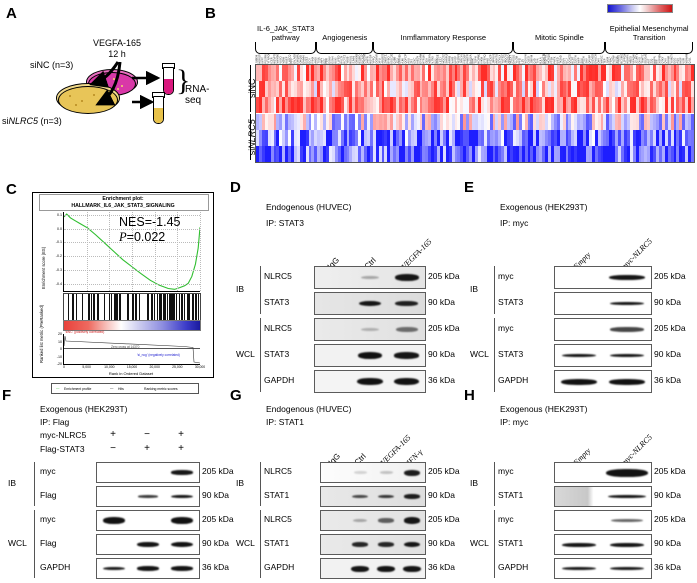 This screenshot has height=583, width=697. Describe the element at coordinates (218, 471) in the screenshot. I see `mw-label-205kDa: 205 kDa` at that location.